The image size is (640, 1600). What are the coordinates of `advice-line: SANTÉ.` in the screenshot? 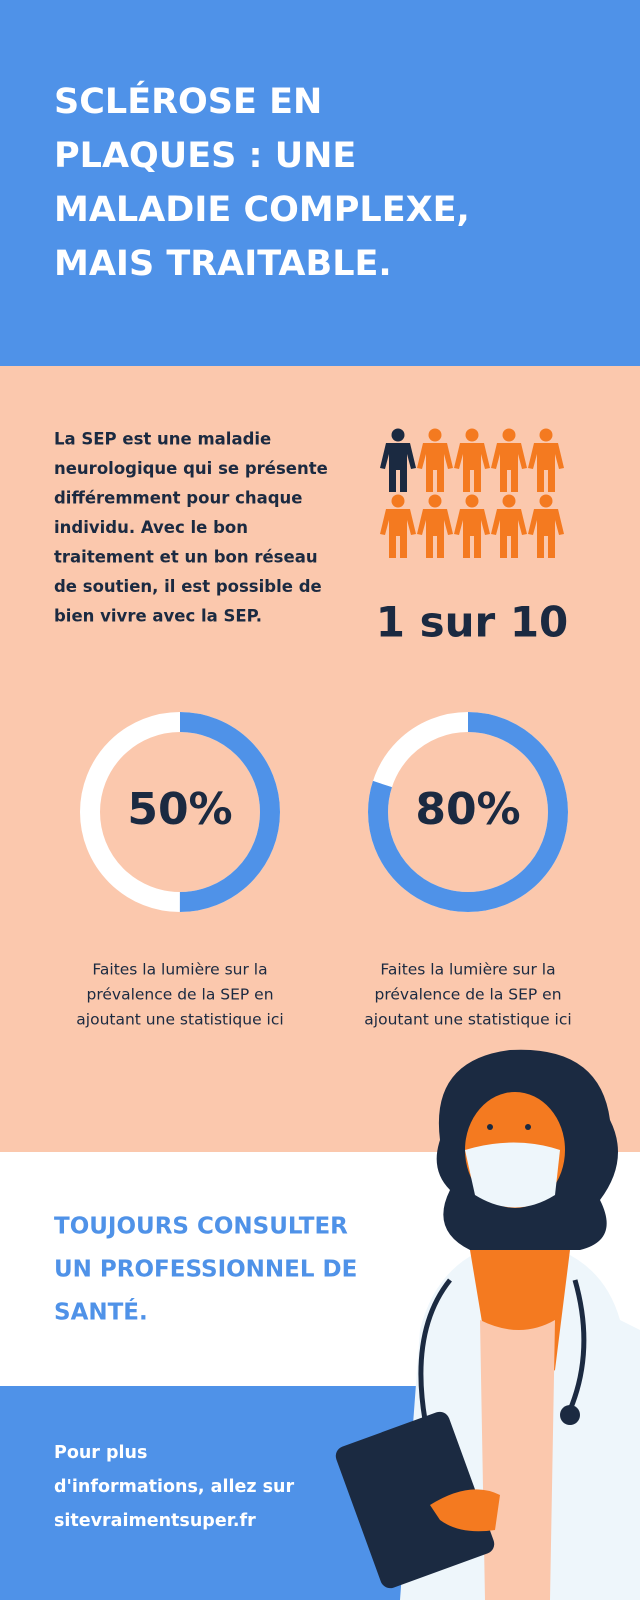 It's located at (101, 1312).